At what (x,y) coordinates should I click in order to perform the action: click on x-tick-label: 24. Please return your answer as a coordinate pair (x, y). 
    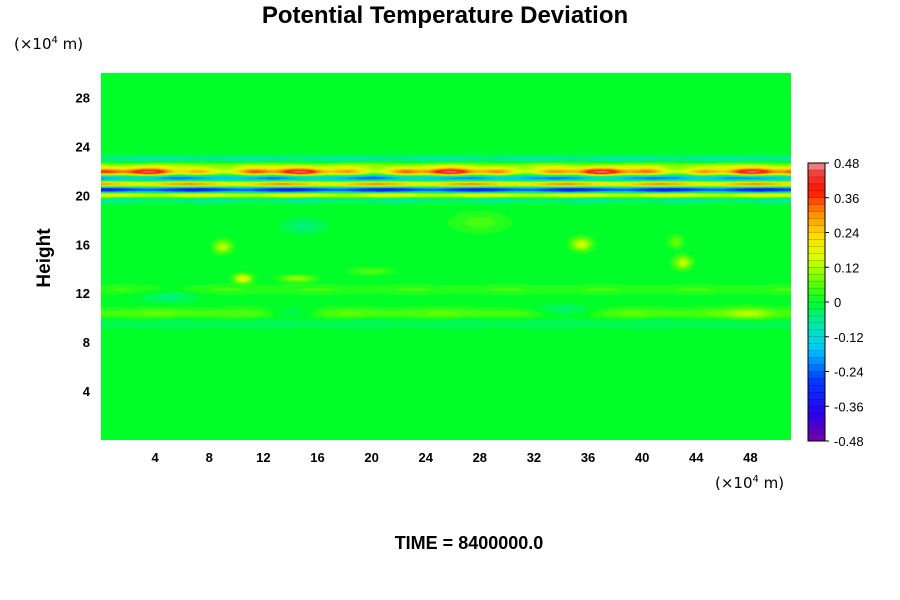
    Looking at the image, I should click on (425, 457).